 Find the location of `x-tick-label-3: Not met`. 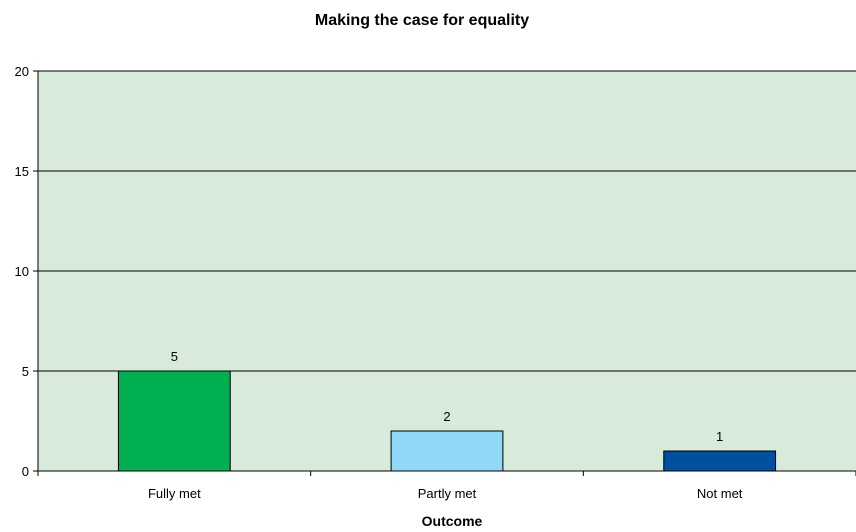

x-tick-label-3: Not met is located at coordinates (720, 493).